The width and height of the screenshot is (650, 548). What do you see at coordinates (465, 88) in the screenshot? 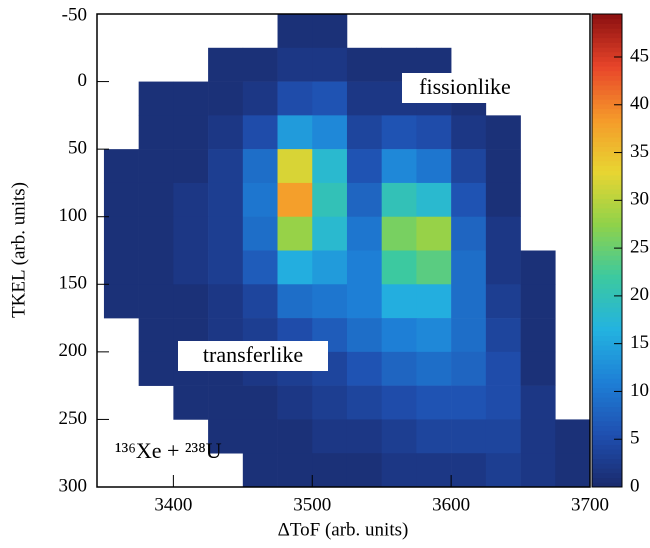
I see `annotation-box` at bounding box center [465, 88].